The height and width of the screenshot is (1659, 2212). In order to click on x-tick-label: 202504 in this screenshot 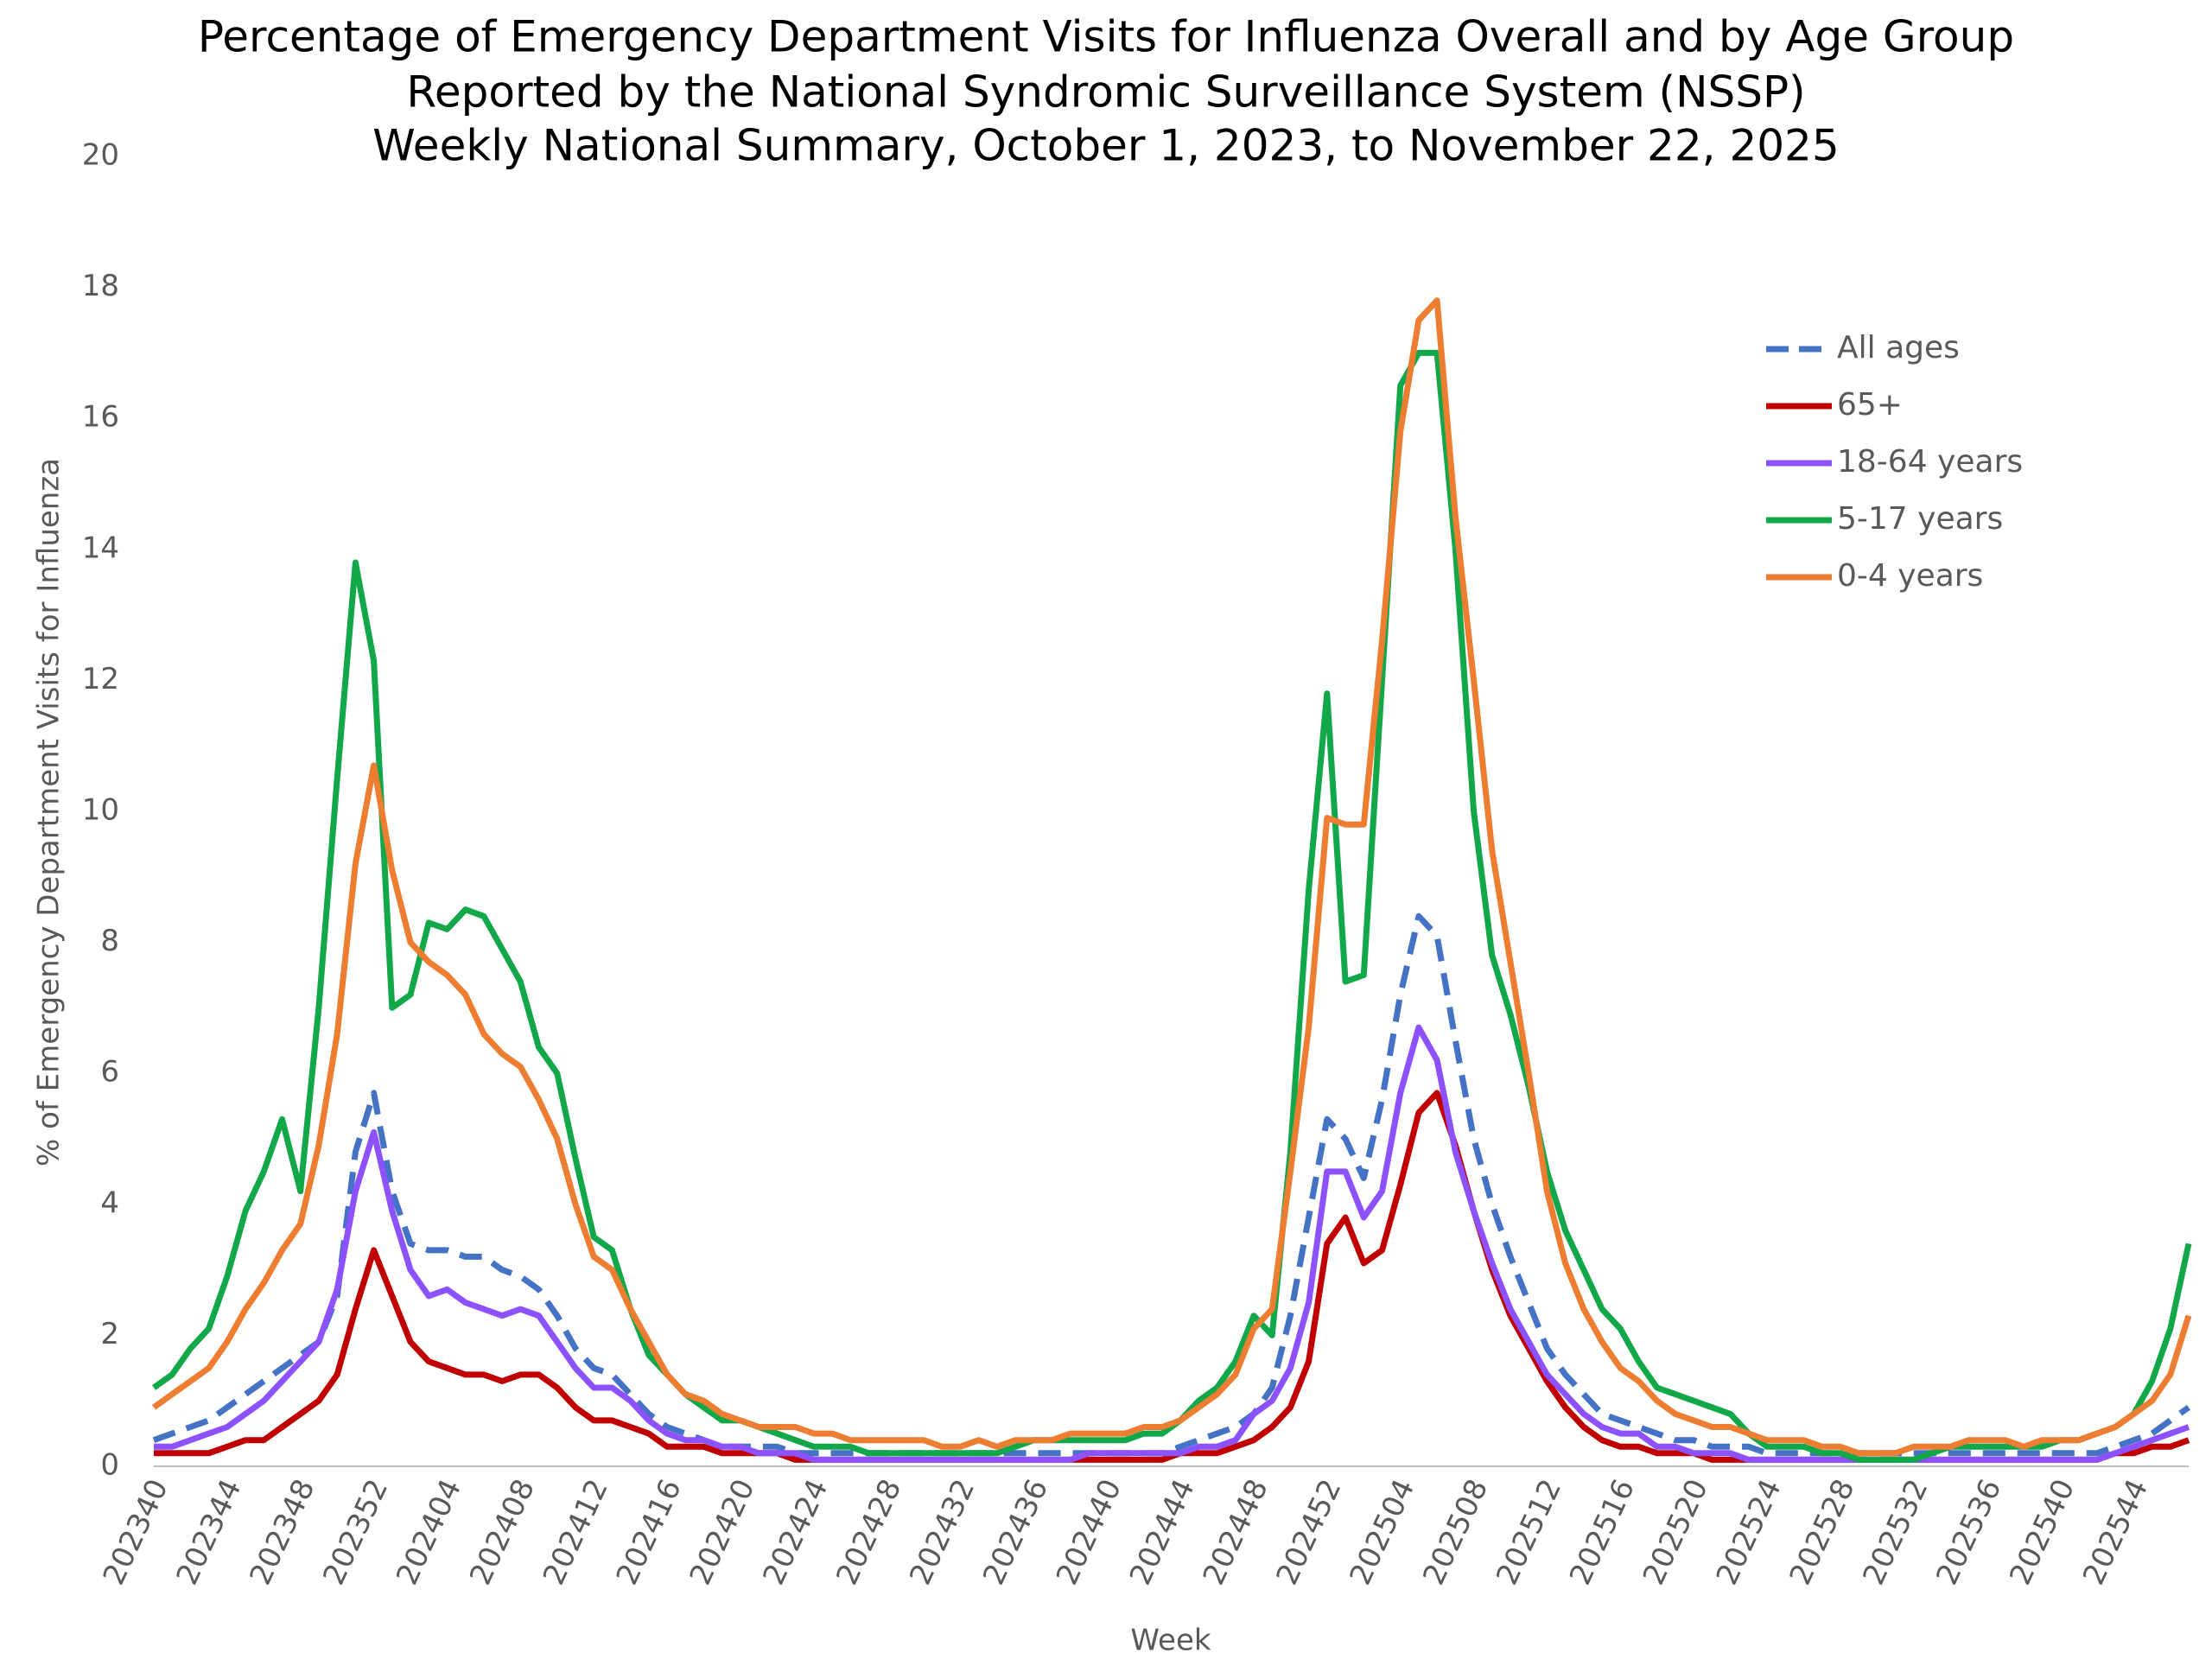, I will do `click(1382, 1532)`.